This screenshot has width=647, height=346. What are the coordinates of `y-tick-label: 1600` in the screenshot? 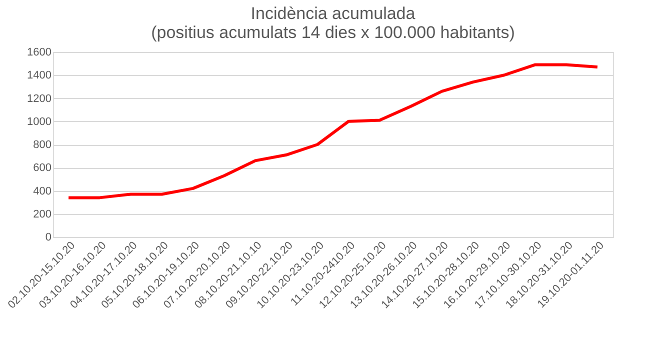 It's located at (39, 52).